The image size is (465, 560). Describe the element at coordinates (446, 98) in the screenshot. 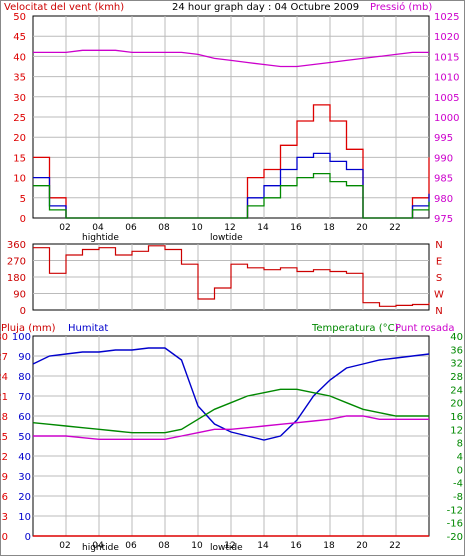

I see `pressure-tick-label: 1005` at that location.